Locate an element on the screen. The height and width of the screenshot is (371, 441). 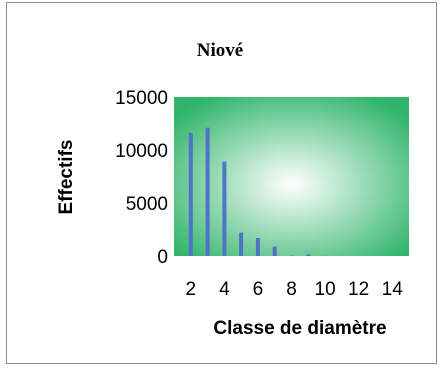
chart-title: Niové is located at coordinates (220, 50).